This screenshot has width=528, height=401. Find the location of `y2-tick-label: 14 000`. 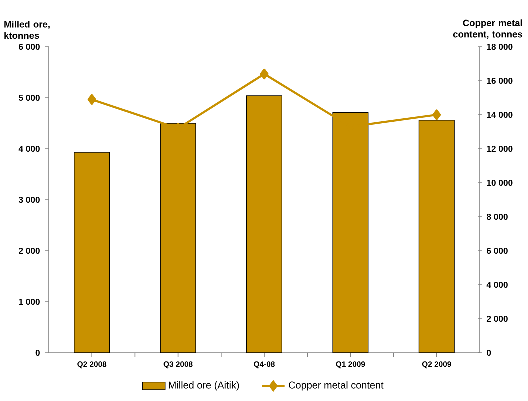

y2-tick-label: 14 000 is located at coordinates (500, 115).